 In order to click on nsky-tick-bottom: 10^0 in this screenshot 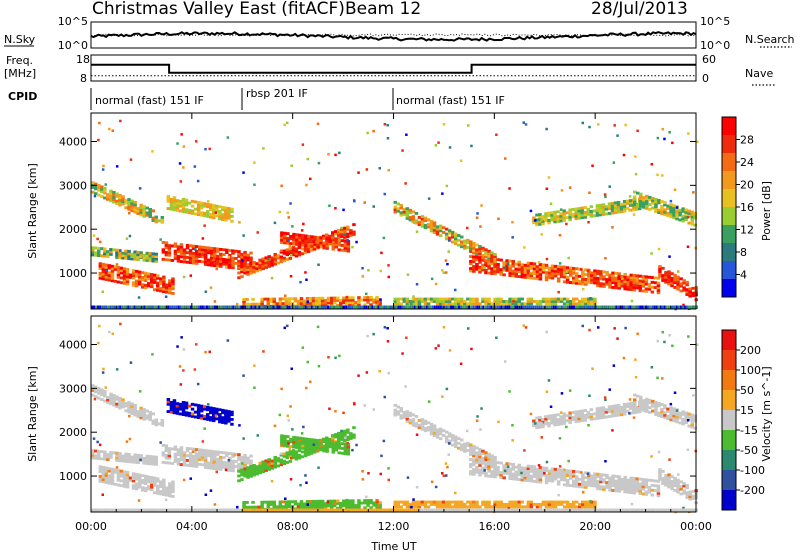, I will do `click(73, 45)`.